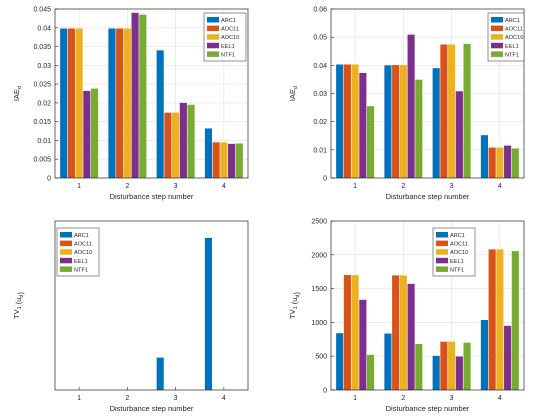 Image resolution: width=550 pixels, height=418 pixels. Describe the element at coordinates (44, 141) in the screenshot. I see `y-tick-label: 0.01` at that location.